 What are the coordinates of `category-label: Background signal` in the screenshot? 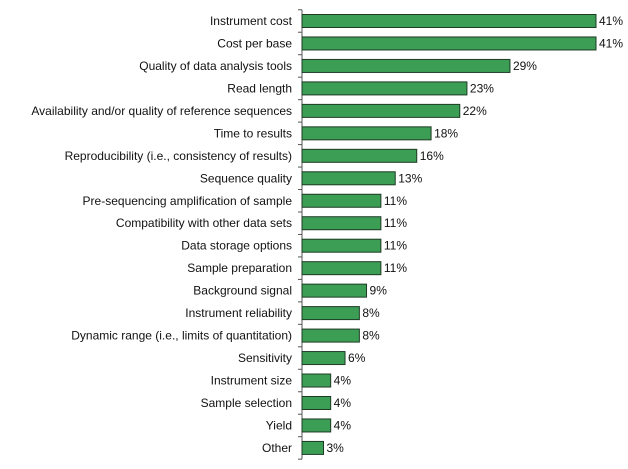 It's located at (242, 291).